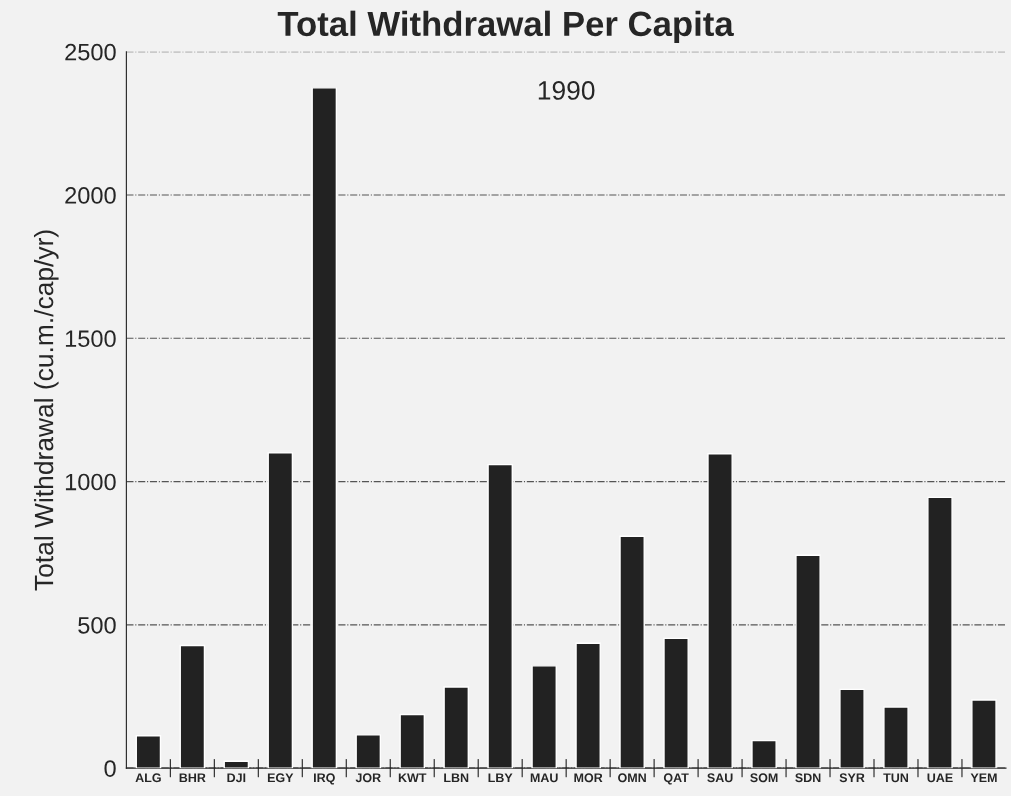  Describe the element at coordinates (505, 27) in the screenshot. I see `chart-title: Total Withdrawal Per Capita` at that location.